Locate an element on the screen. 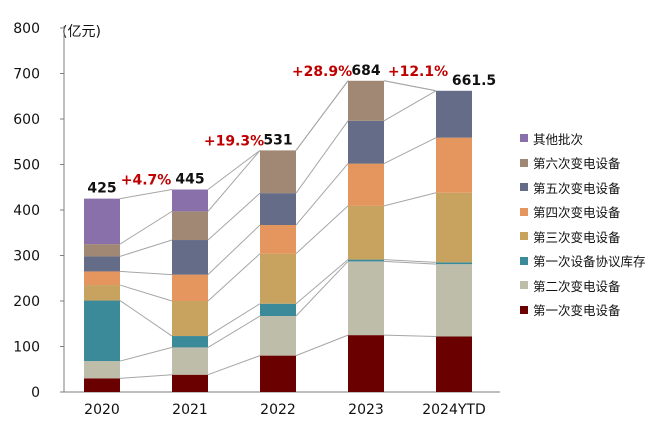  x-tick-label: 2023 is located at coordinates (366, 410).